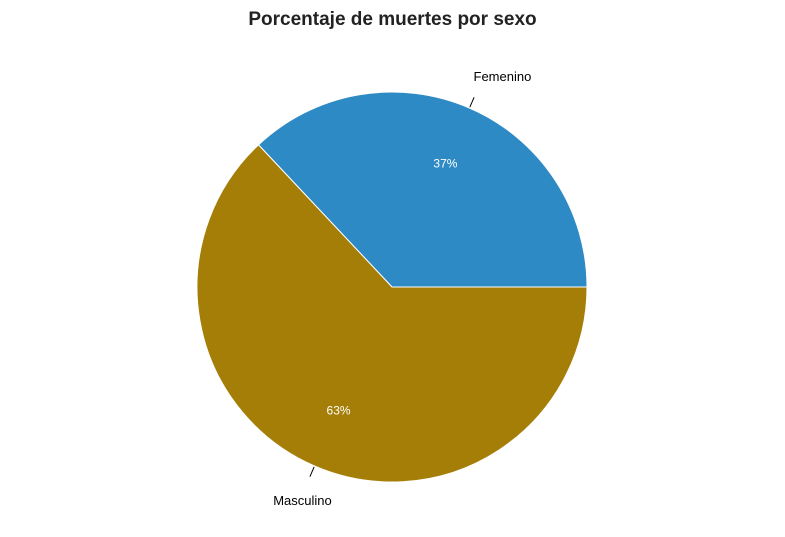 This screenshot has height=537, width=785. I want to click on pie-value-label: 63%, so click(339, 410).